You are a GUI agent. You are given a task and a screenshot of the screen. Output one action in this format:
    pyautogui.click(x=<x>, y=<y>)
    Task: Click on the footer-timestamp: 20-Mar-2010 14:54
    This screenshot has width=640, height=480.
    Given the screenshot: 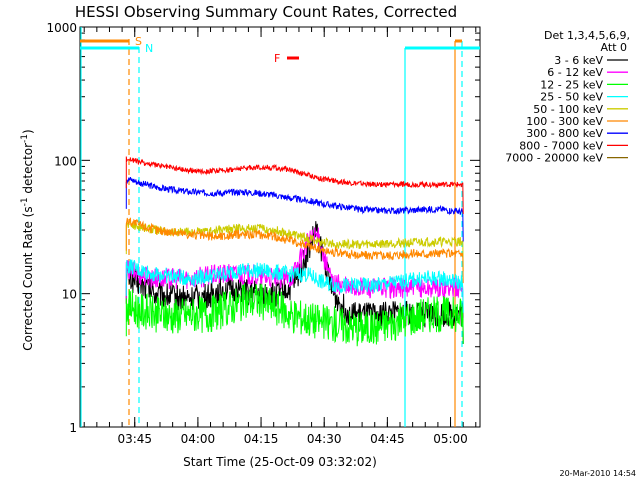 What is the action you would take?
    pyautogui.click(x=598, y=473)
    